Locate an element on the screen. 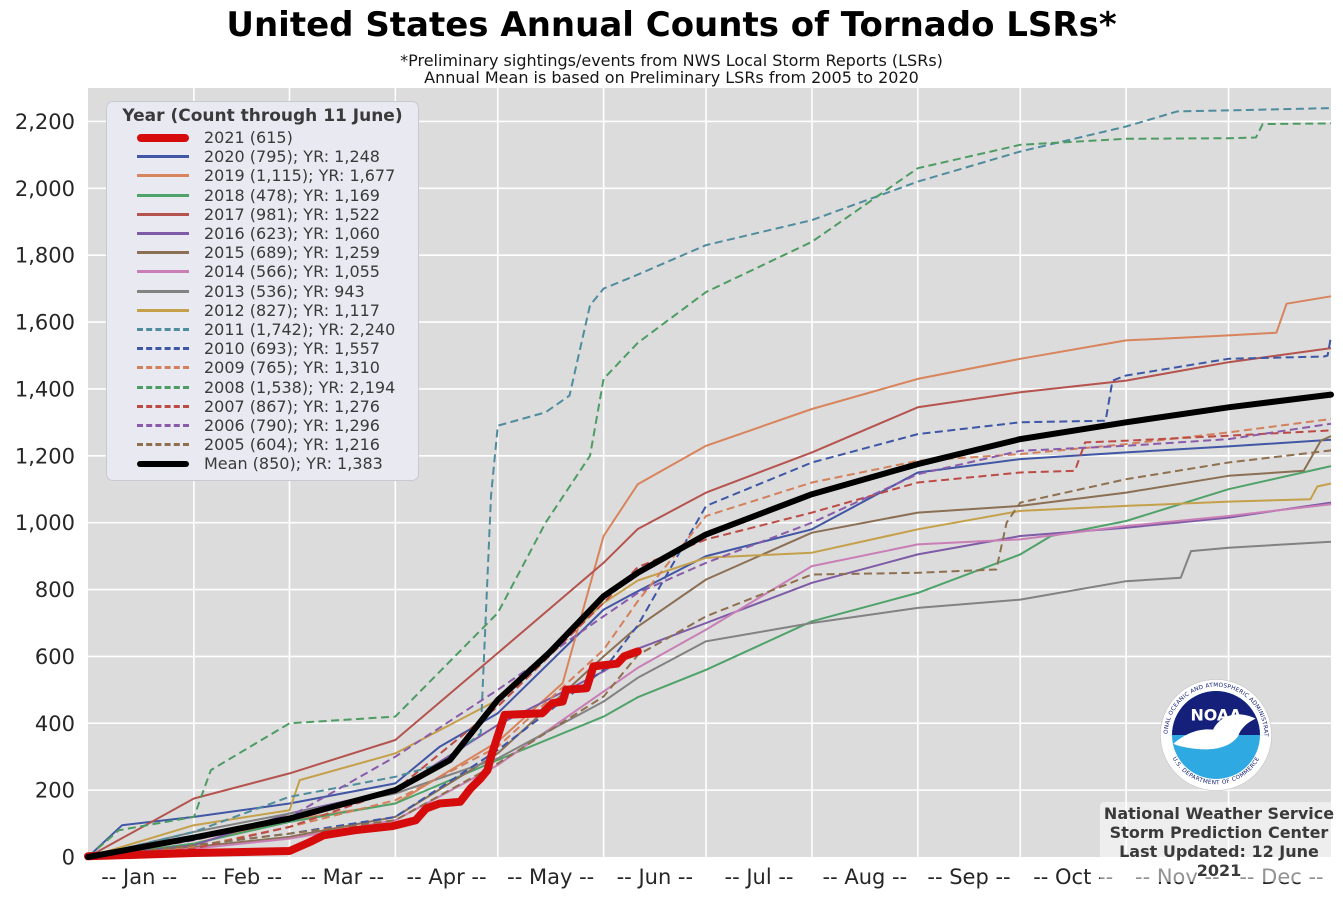  legend-swatch-2018-icon is located at coordinates (163, 195).